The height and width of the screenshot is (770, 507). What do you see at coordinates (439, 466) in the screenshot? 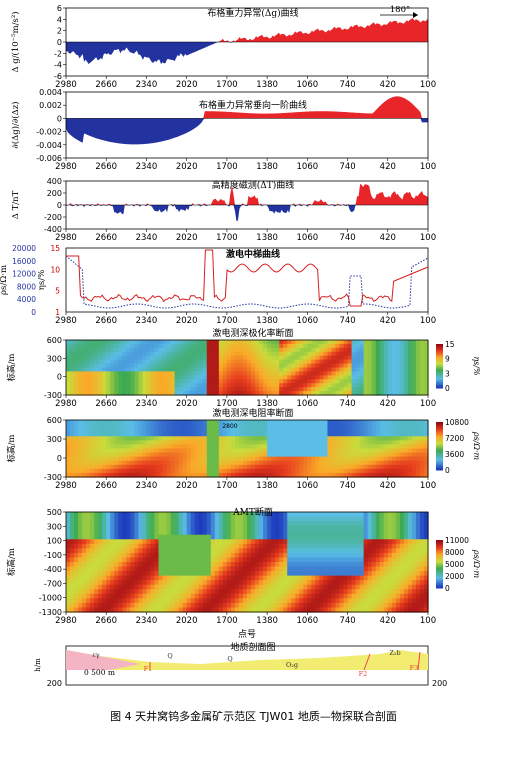
I see `resistivity-ip-panel-colorbar-step` at bounding box center [439, 466].